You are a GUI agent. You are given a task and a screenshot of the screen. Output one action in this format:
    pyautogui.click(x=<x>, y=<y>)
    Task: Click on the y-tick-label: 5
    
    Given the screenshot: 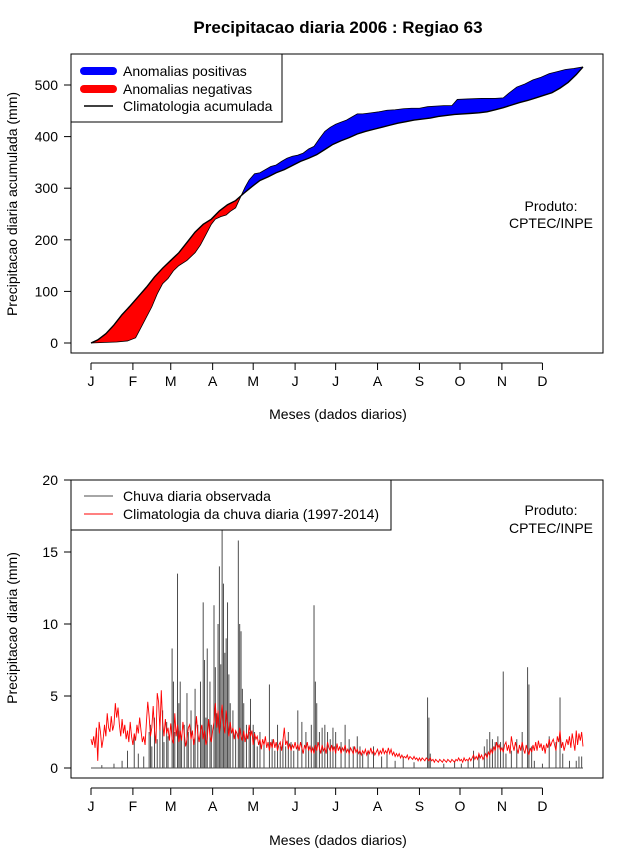 What is the action you would take?
    pyautogui.click(x=54, y=696)
    